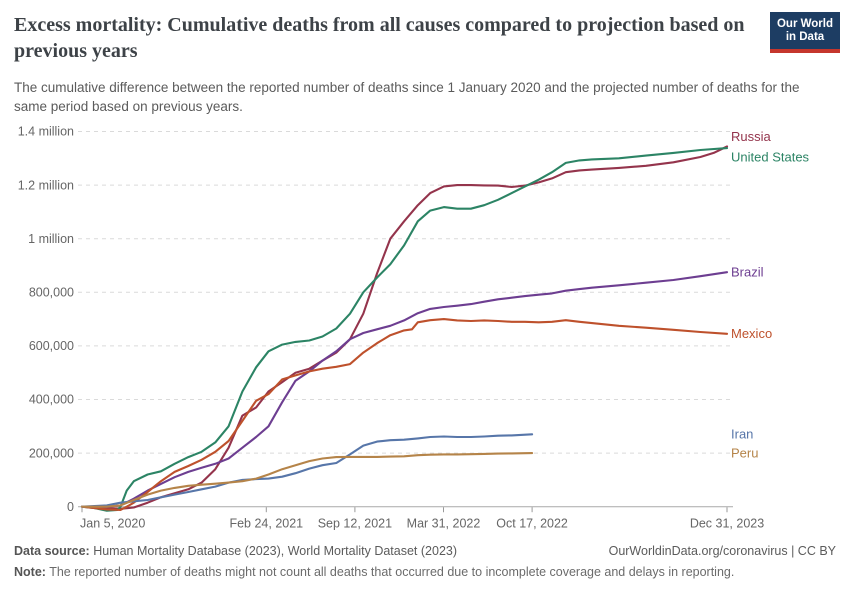 The height and width of the screenshot is (600, 850). I want to click on owid-logo-box: Our World in Data, so click(805, 30).